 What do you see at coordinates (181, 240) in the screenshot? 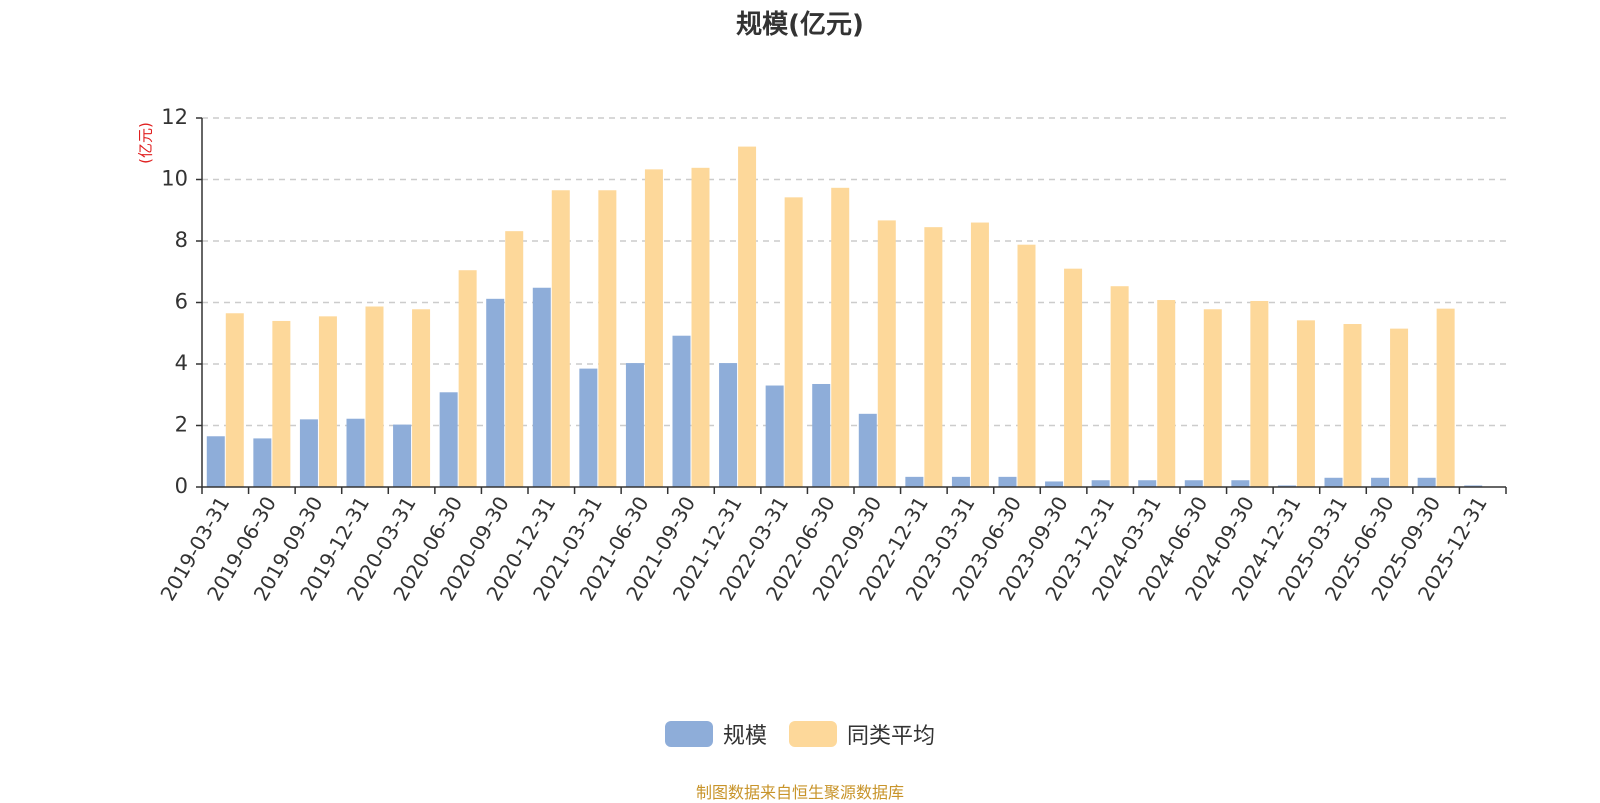
I see `y-tick-label: 8` at bounding box center [181, 240].